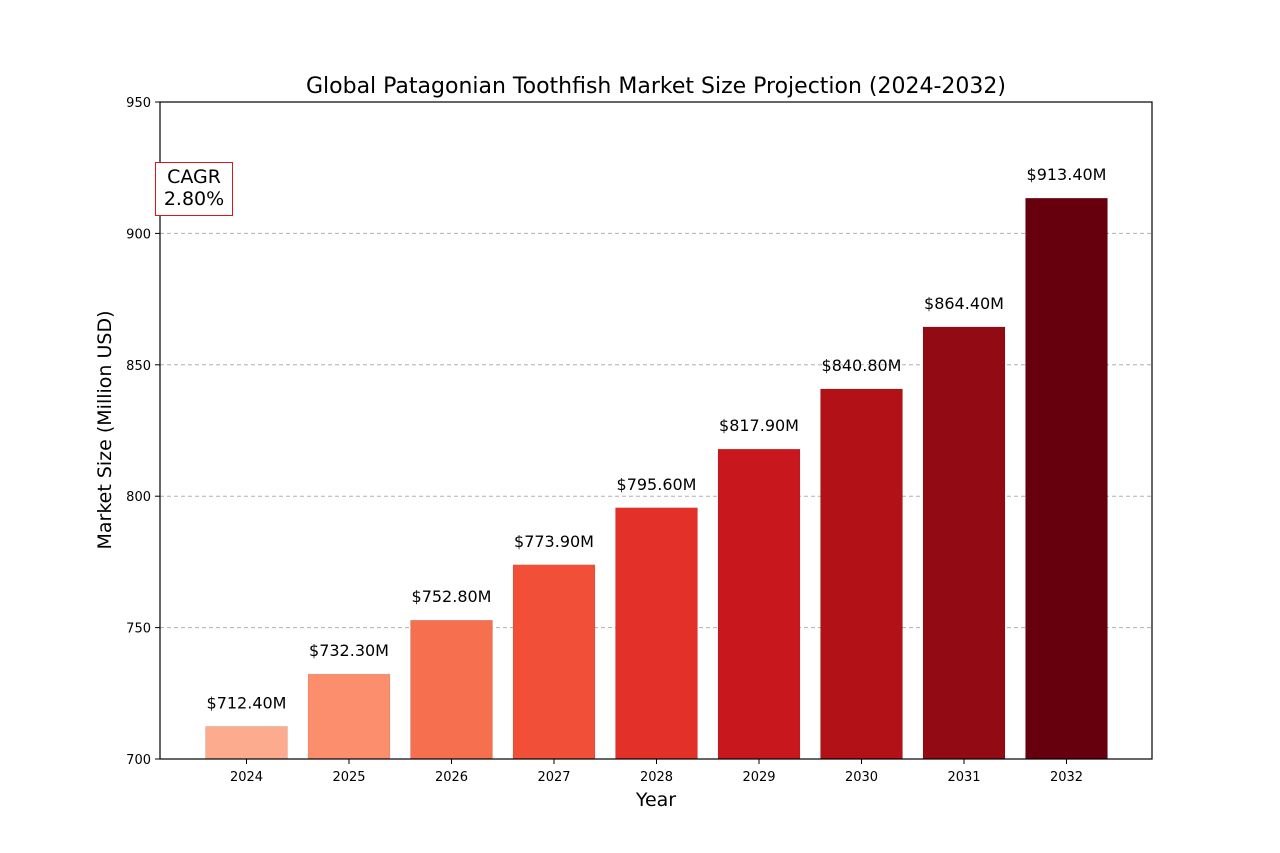 Image resolution: width=1280 pixels, height=853 pixels. What do you see at coordinates (138, 760) in the screenshot?
I see `y-tick-label: 700` at bounding box center [138, 760].